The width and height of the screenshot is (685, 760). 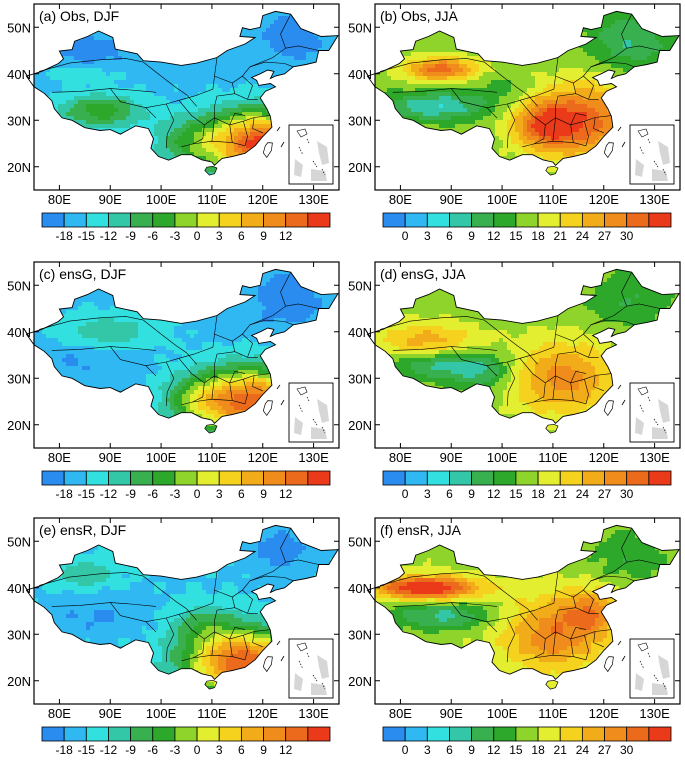 I want to click on panel-title: (e) ensR, DJF, so click(x=82, y=530).